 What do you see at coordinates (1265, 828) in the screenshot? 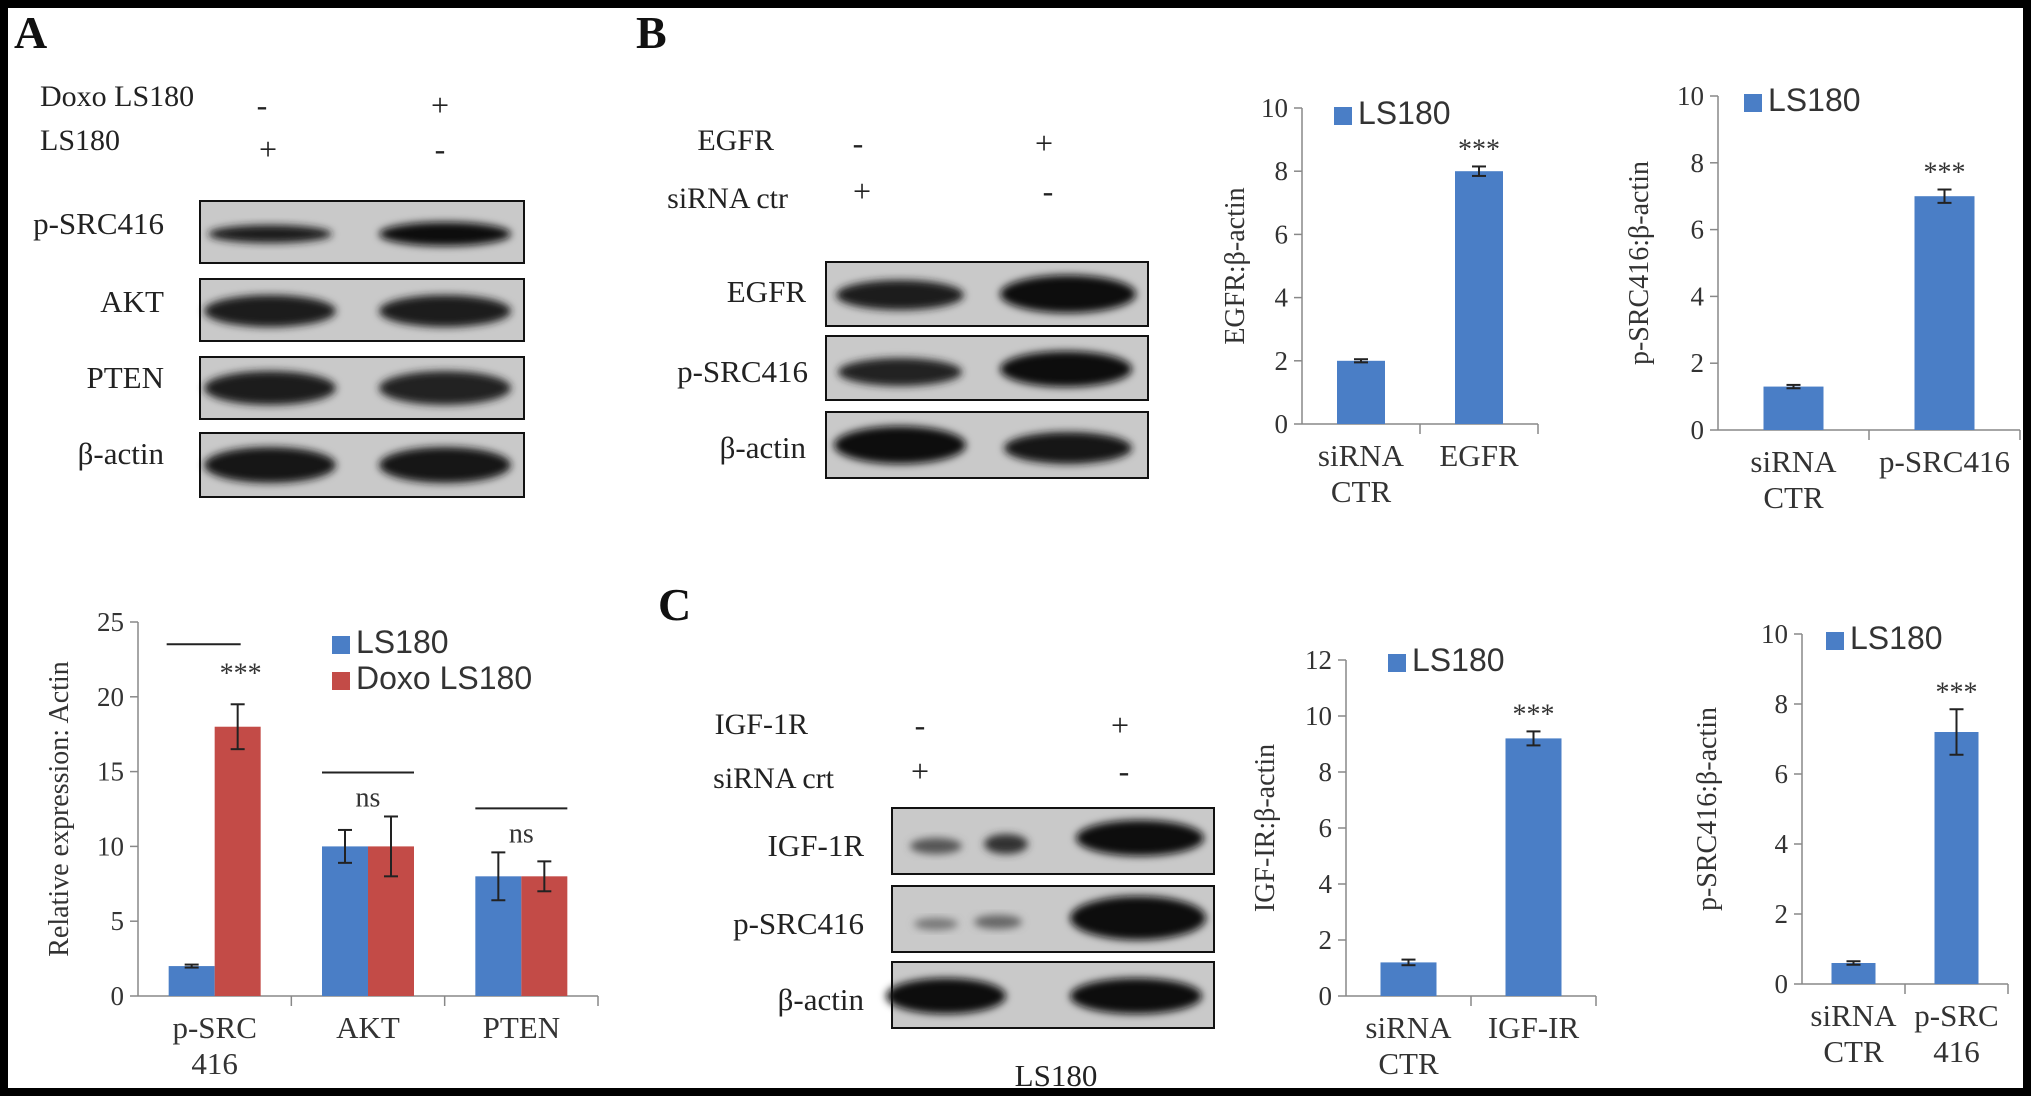
I see `y-axis-title: IGF-IR:β-actin` at bounding box center [1265, 828].